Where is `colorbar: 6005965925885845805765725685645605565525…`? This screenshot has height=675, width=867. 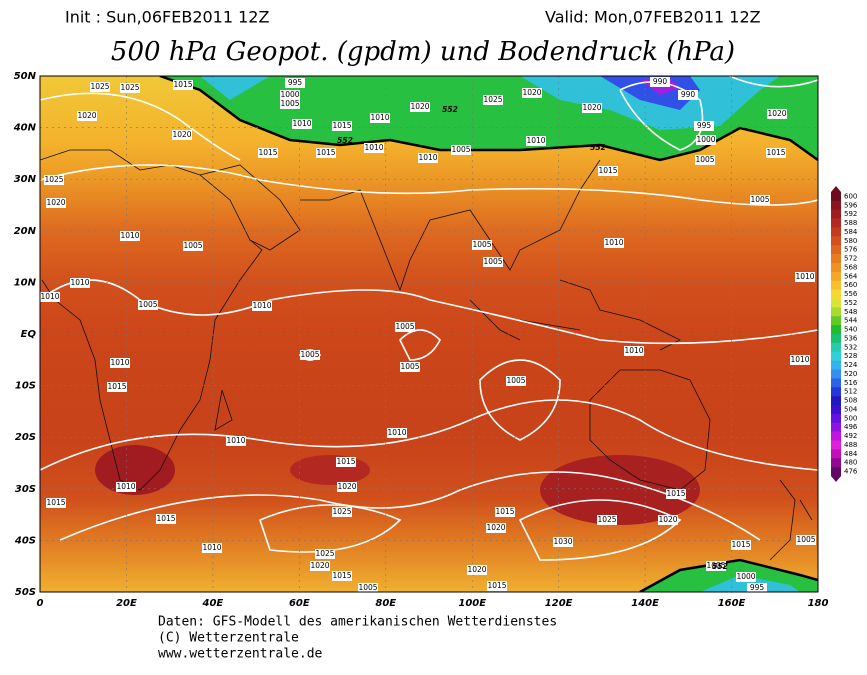
colorbar: 6005965925885845805765725685645605565525… is located at coordinates (844, 334).